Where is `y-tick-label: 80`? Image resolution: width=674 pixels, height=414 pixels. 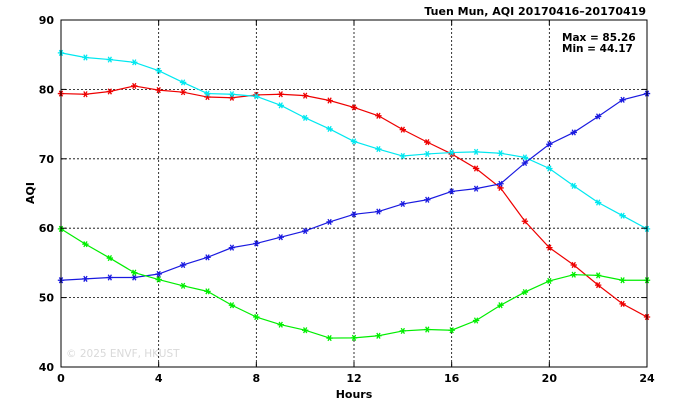
y-tick-label: 80 is located at coordinates (47, 89).